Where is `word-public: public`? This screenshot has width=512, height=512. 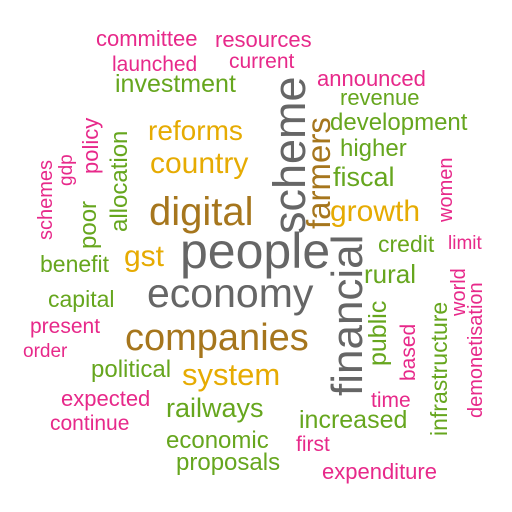 word-public: public is located at coordinates (378, 333).